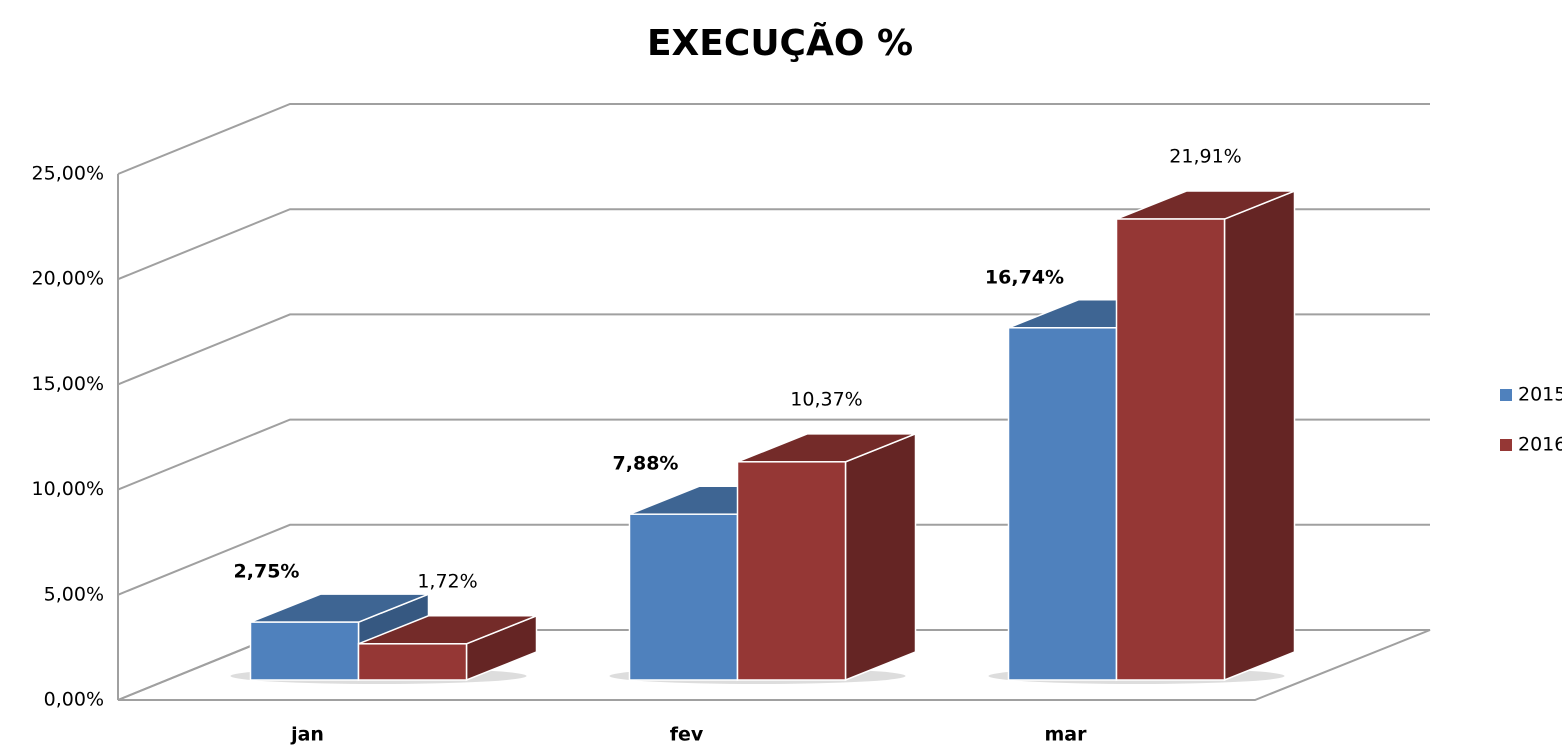  What do you see at coordinates (267, 572) in the screenshot?
I see `data-label: 2,75%` at bounding box center [267, 572].